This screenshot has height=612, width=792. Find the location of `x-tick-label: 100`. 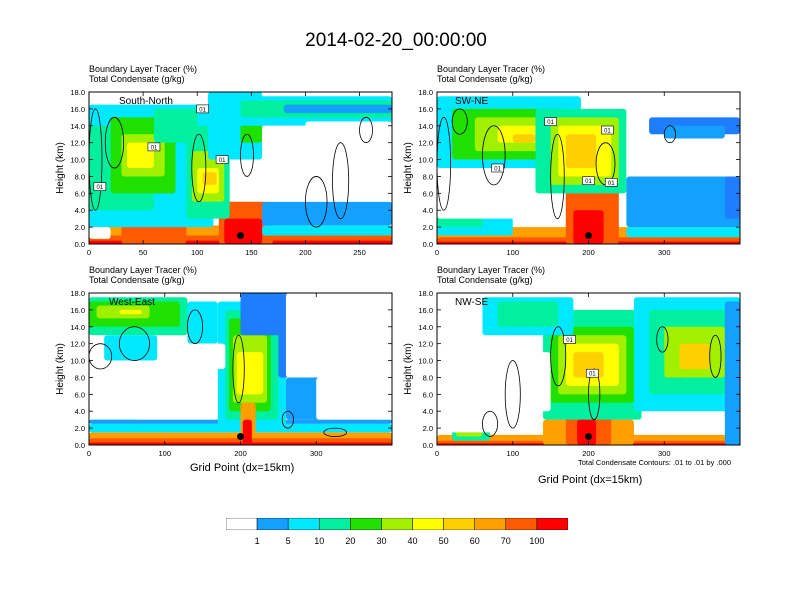

x-tick-label: 100 is located at coordinates (197, 252).